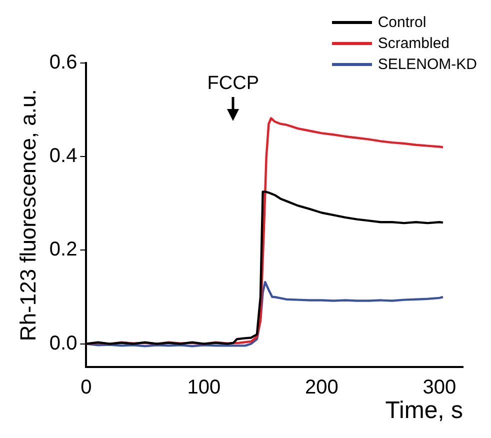 This screenshot has height=438, width=491. What do you see at coordinates (402, 23) in the screenshot?
I see `legend-label: Control` at bounding box center [402, 23].